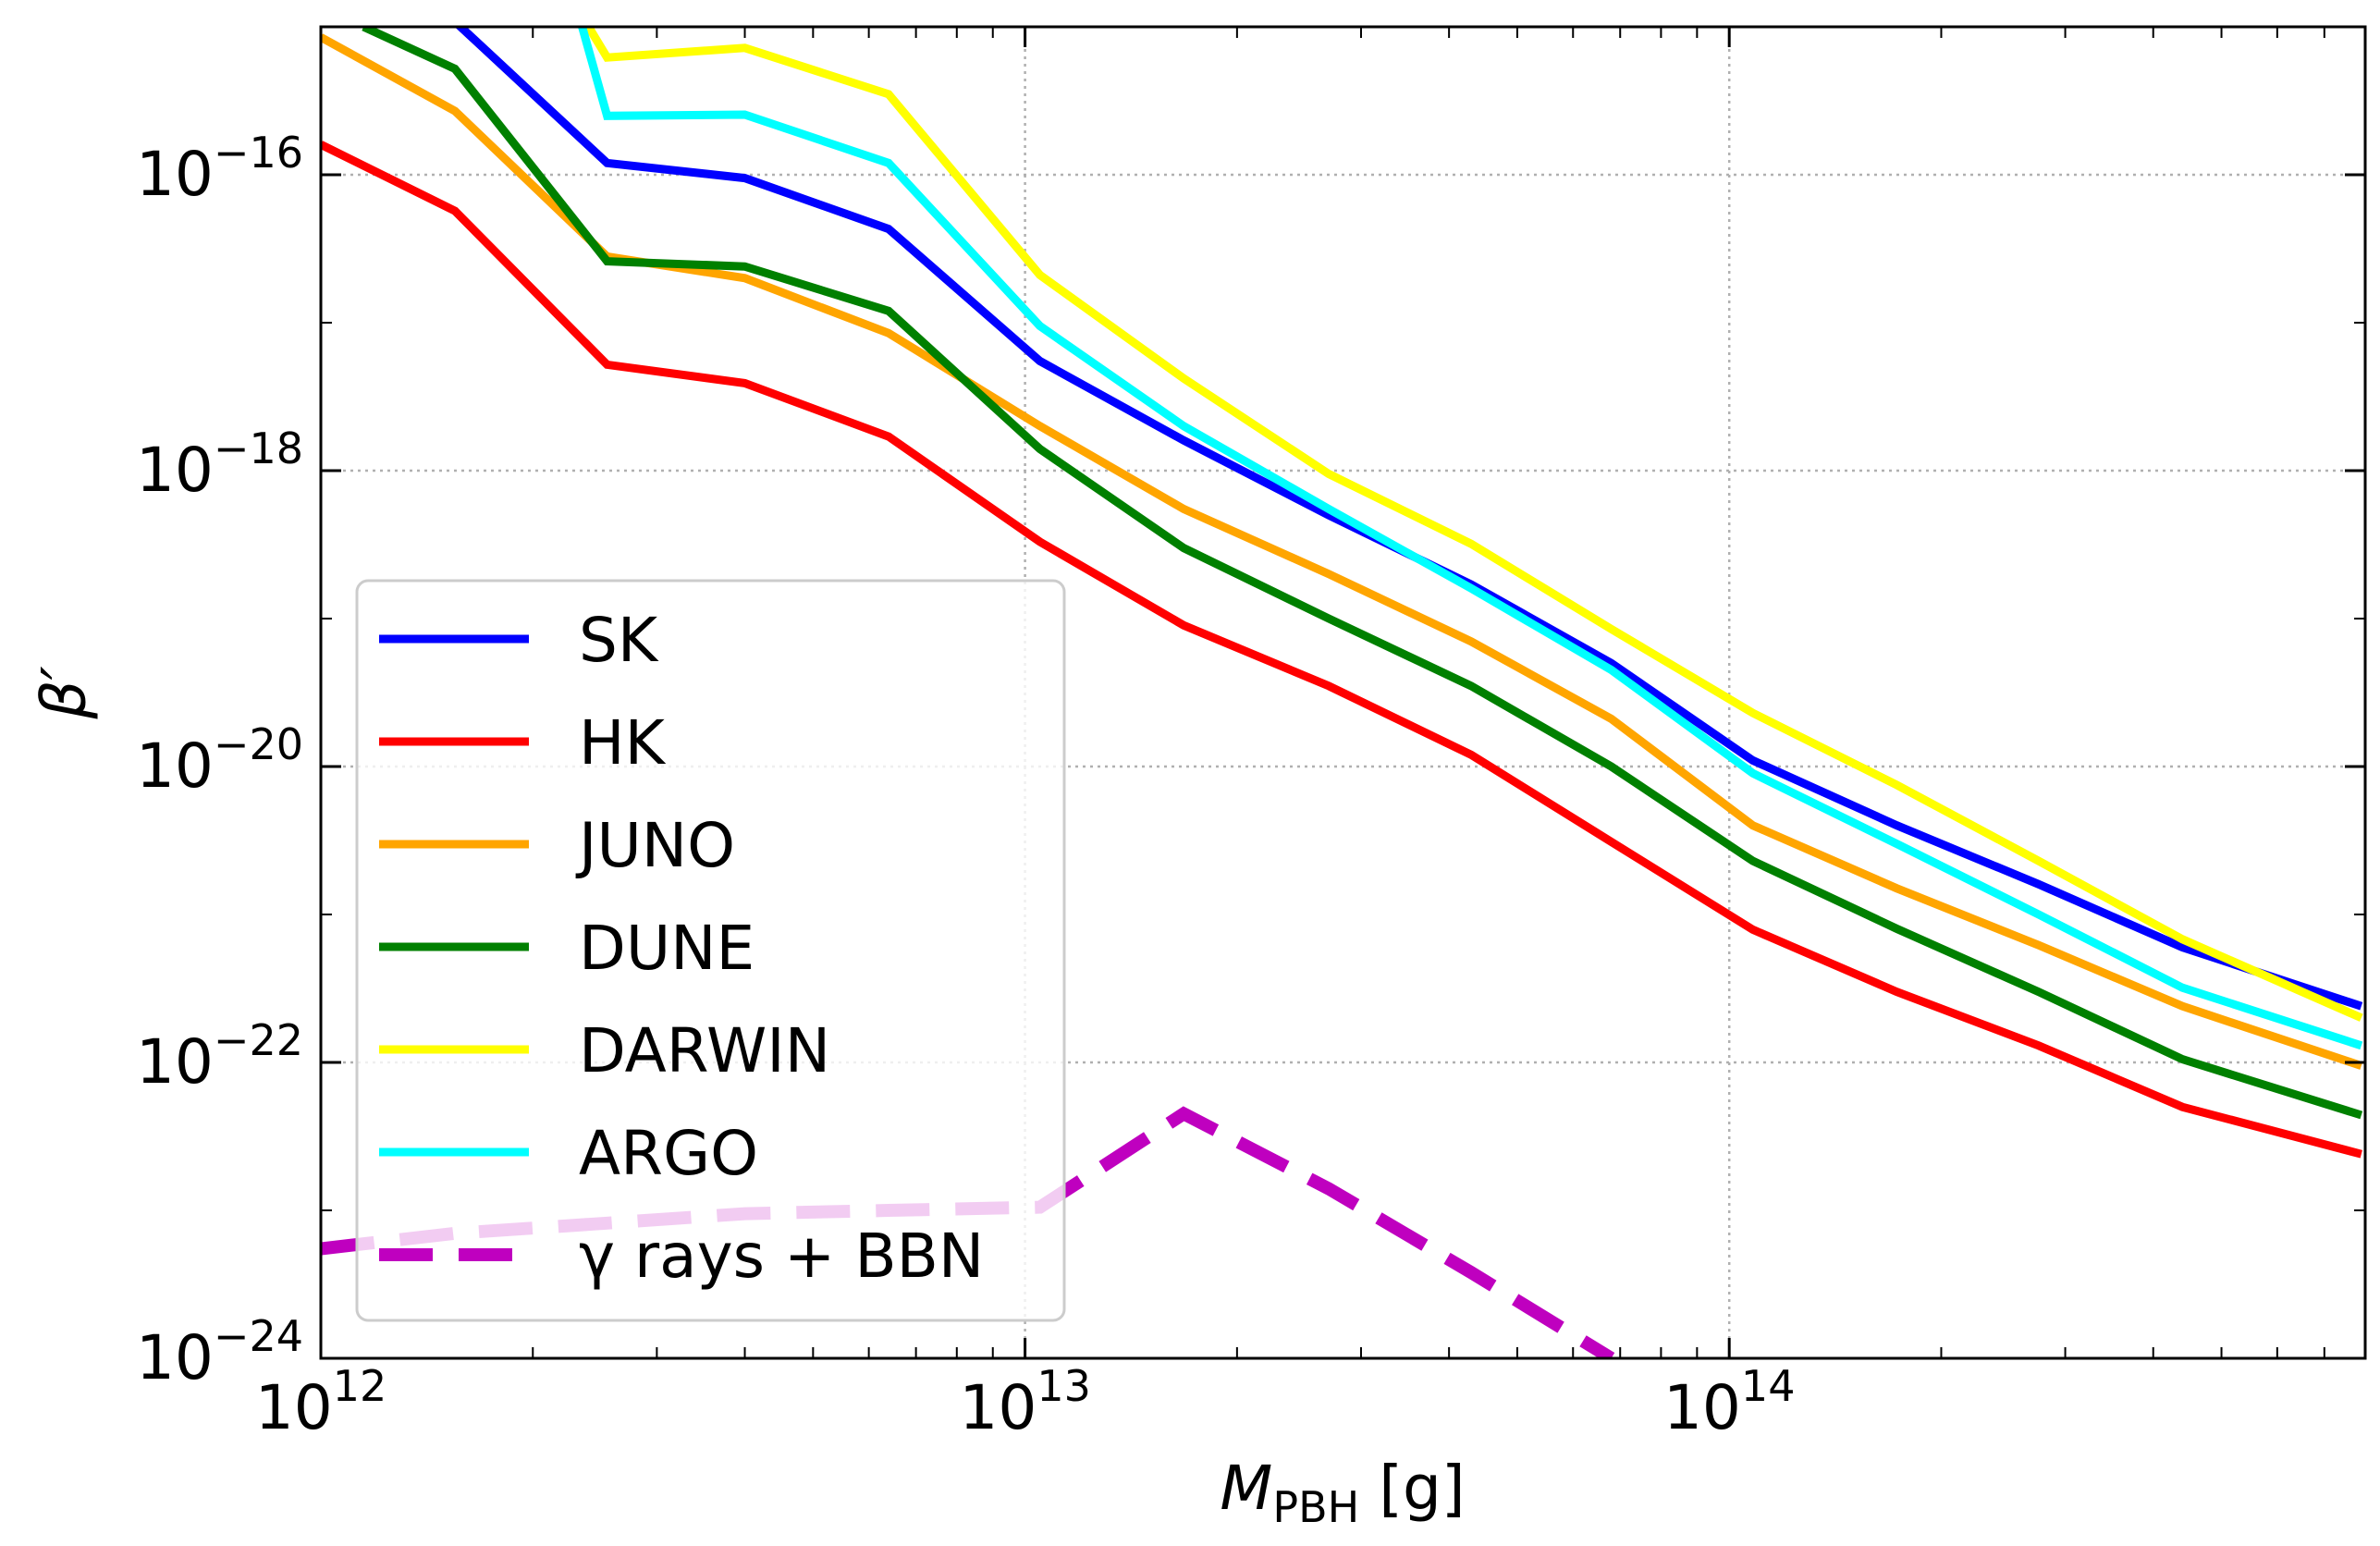 The width and height of the screenshot is (2380, 1546). Describe the element at coordinates (219, 169) in the screenshot. I see `y-tick-label: 10−16` at that location.